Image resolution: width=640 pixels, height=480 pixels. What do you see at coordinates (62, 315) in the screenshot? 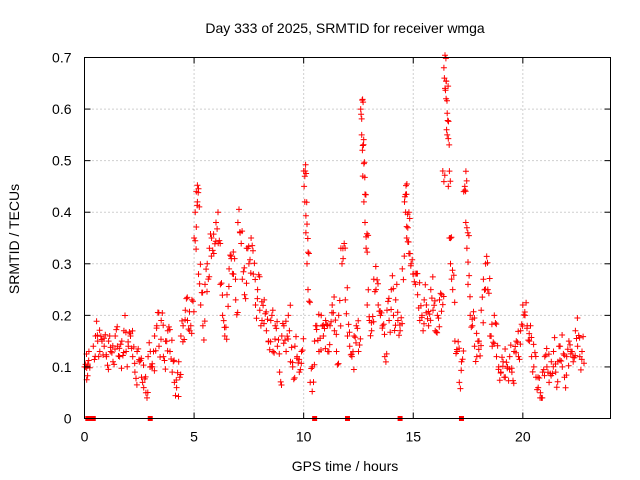
I see `y-tick-label: 0.2` at bounding box center [62, 315].